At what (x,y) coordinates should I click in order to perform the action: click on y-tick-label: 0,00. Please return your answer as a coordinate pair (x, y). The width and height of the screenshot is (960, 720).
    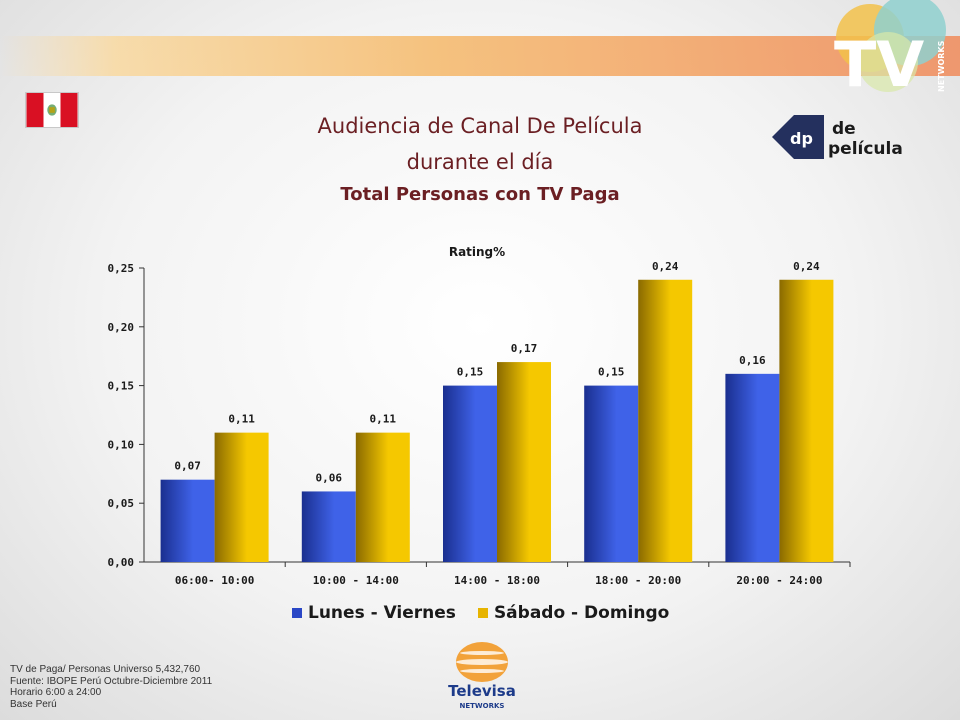
    Looking at the image, I should click on (121, 562).